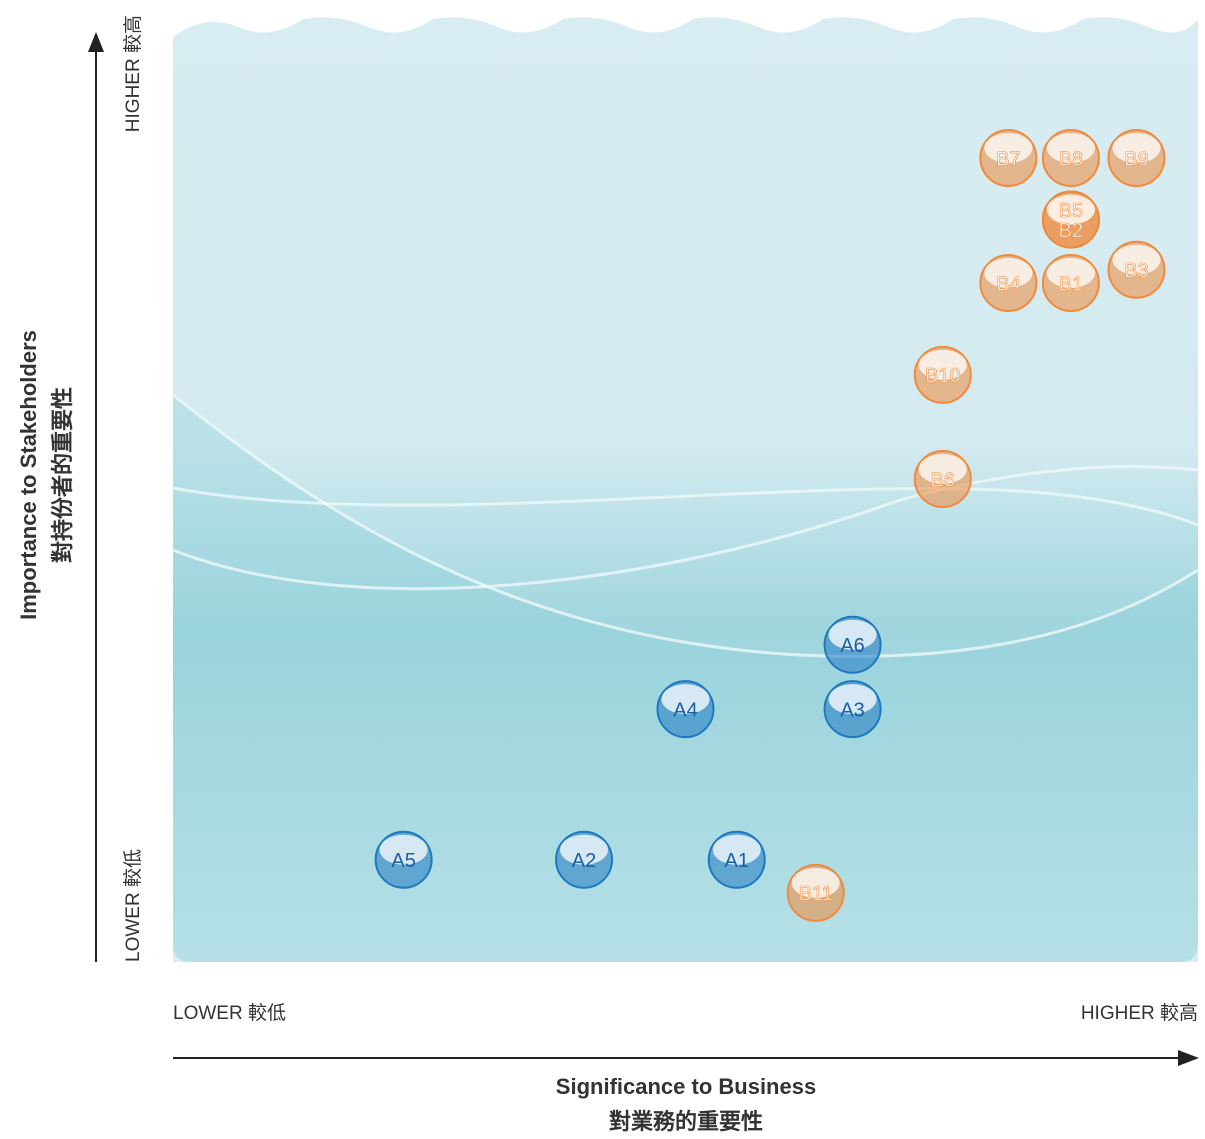 The image size is (1205, 1139). I want to click on point-label: B7, so click(1008, 159).